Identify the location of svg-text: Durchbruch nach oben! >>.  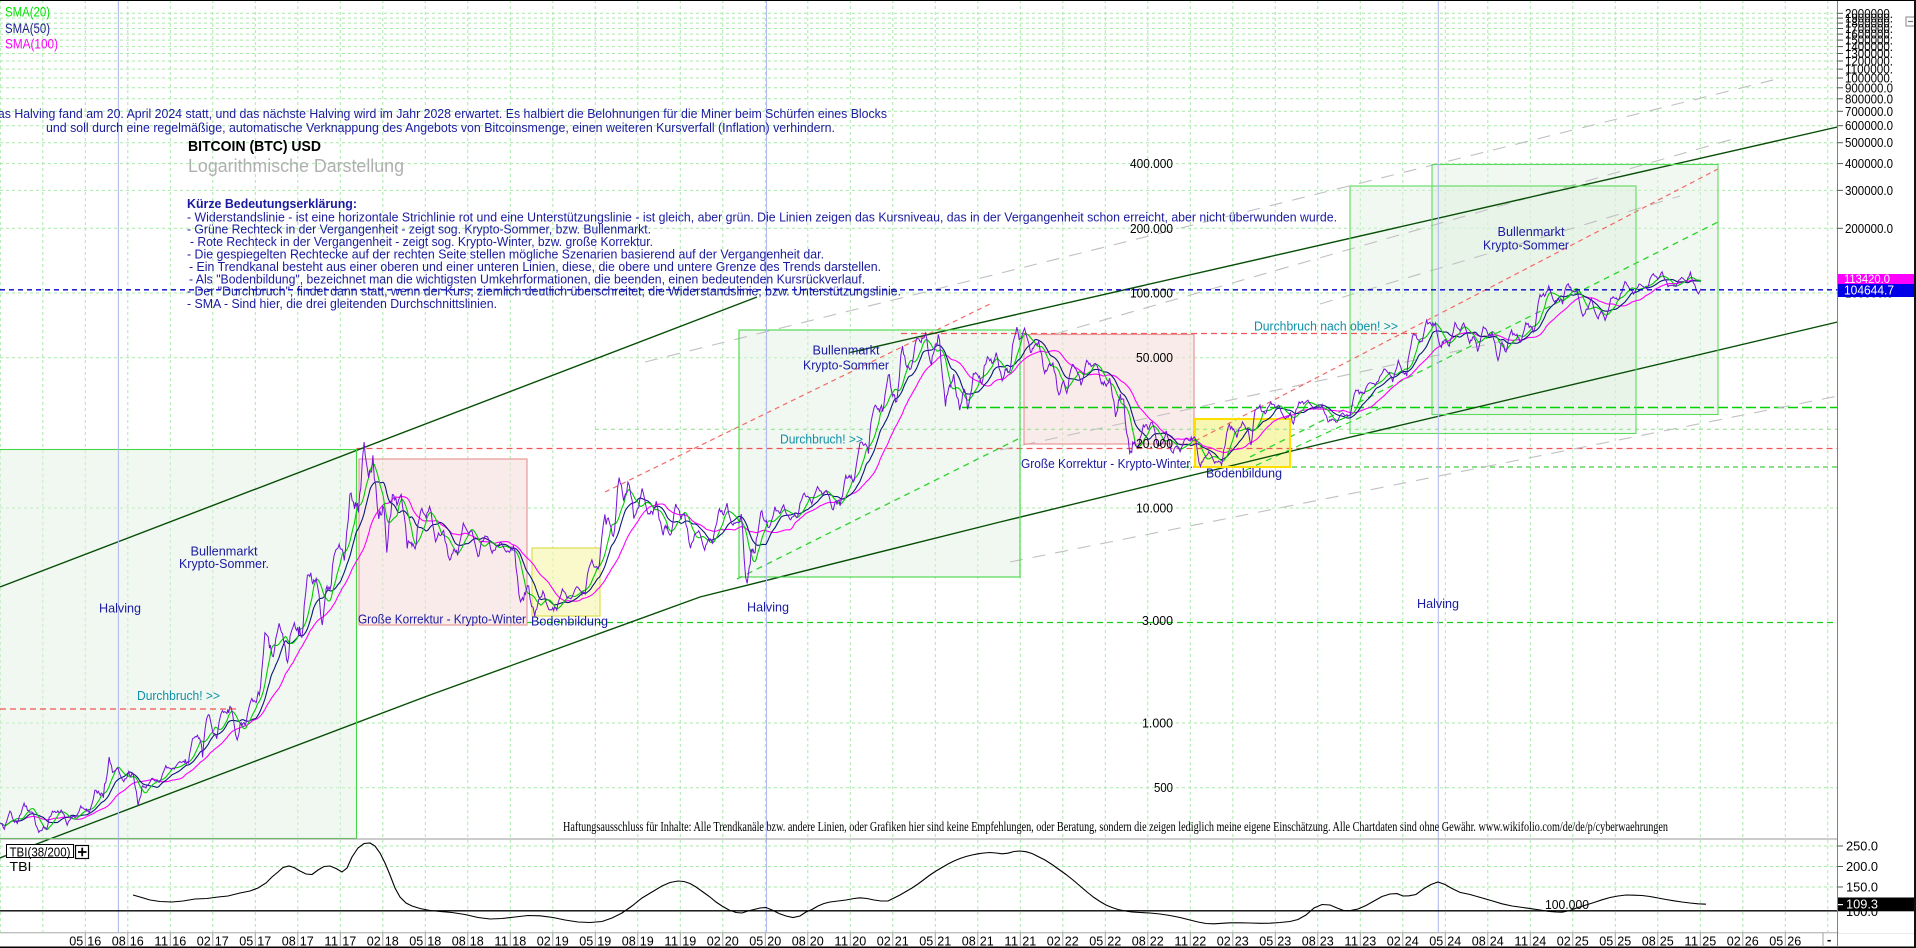
(1326, 326).